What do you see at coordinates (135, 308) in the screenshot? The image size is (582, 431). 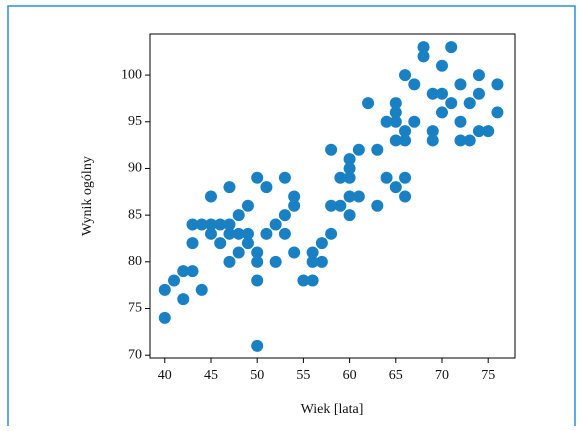 I see `y-tick-label: 75` at bounding box center [135, 308].